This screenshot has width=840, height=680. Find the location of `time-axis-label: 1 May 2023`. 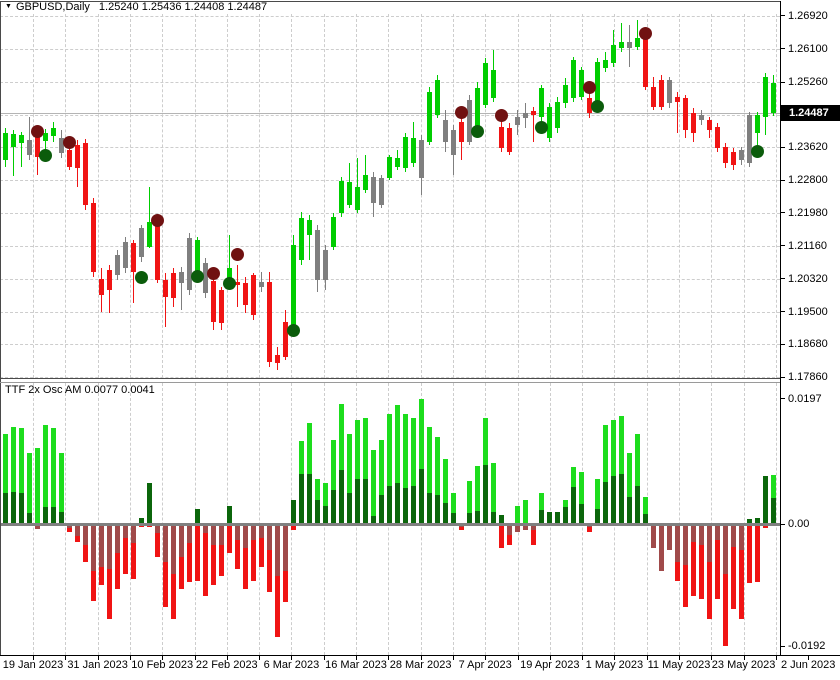

time-axis-label: 1 May 2023 is located at coordinates (614, 665).